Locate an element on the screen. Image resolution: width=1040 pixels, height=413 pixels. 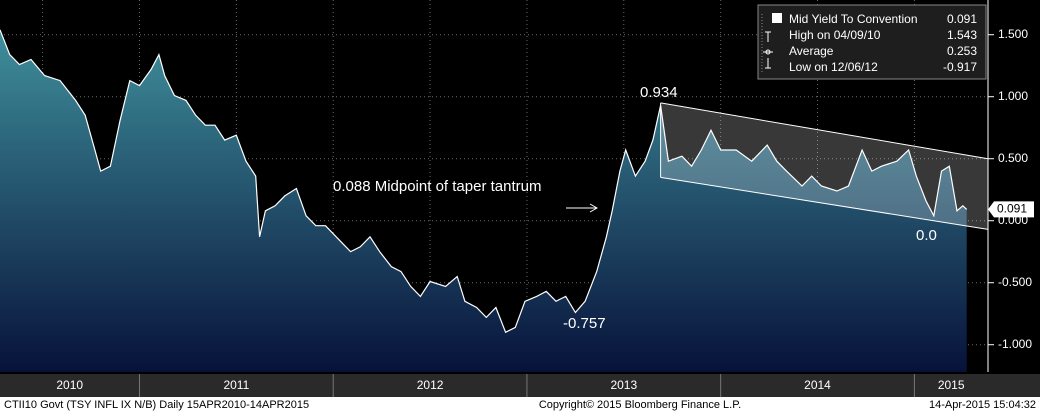
annotation: 0.0 is located at coordinates (926, 235).